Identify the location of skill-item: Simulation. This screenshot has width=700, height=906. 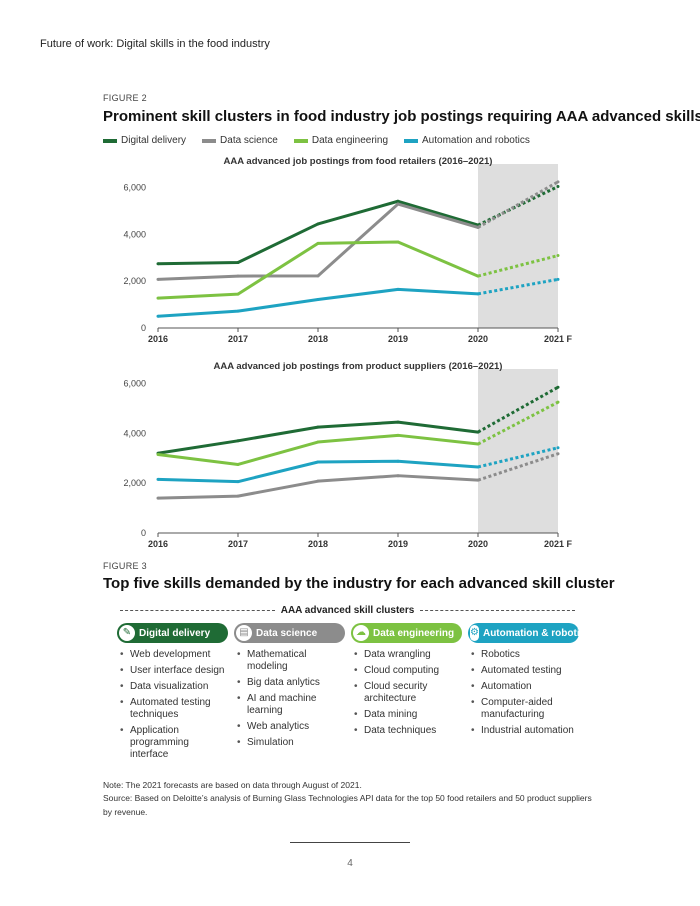
(289, 743).